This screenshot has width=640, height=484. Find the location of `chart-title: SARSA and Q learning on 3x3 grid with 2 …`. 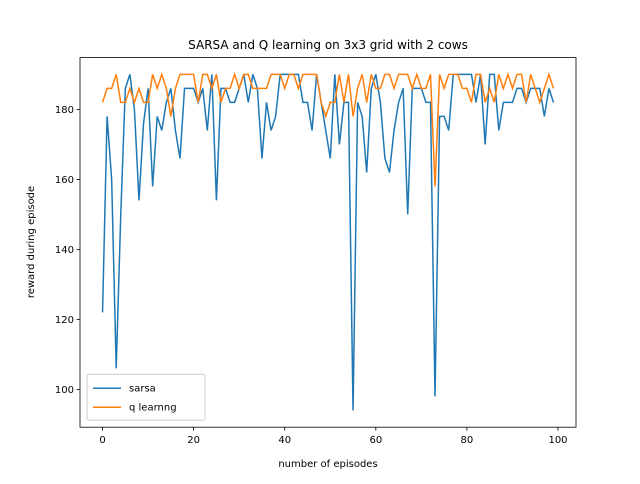

chart-title: SARSA and Q learning on 3x3 grid with 2 … is located at coordinates (328, 45).